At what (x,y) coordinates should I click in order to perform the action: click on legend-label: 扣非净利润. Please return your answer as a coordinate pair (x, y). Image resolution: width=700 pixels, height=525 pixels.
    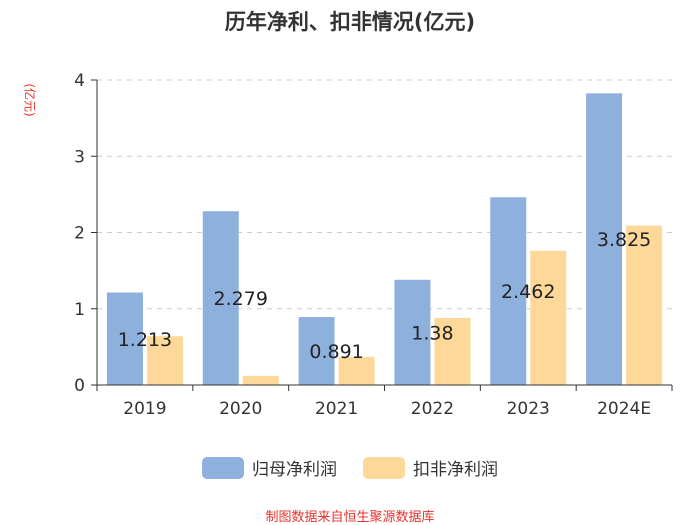
    Looking at the image, I should click on (455, 470).